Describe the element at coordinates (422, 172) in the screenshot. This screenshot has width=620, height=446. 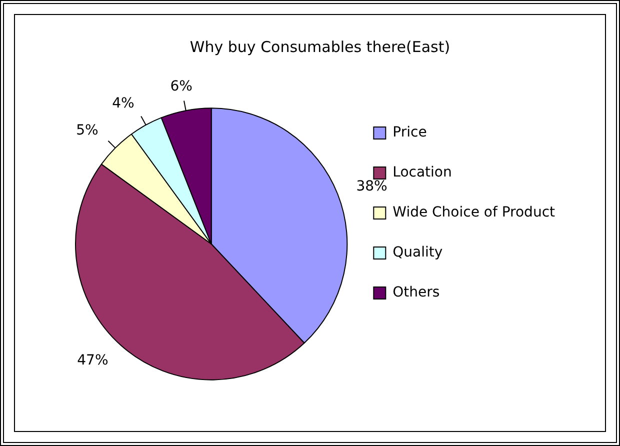
I see `legend-label: Location` at that location.